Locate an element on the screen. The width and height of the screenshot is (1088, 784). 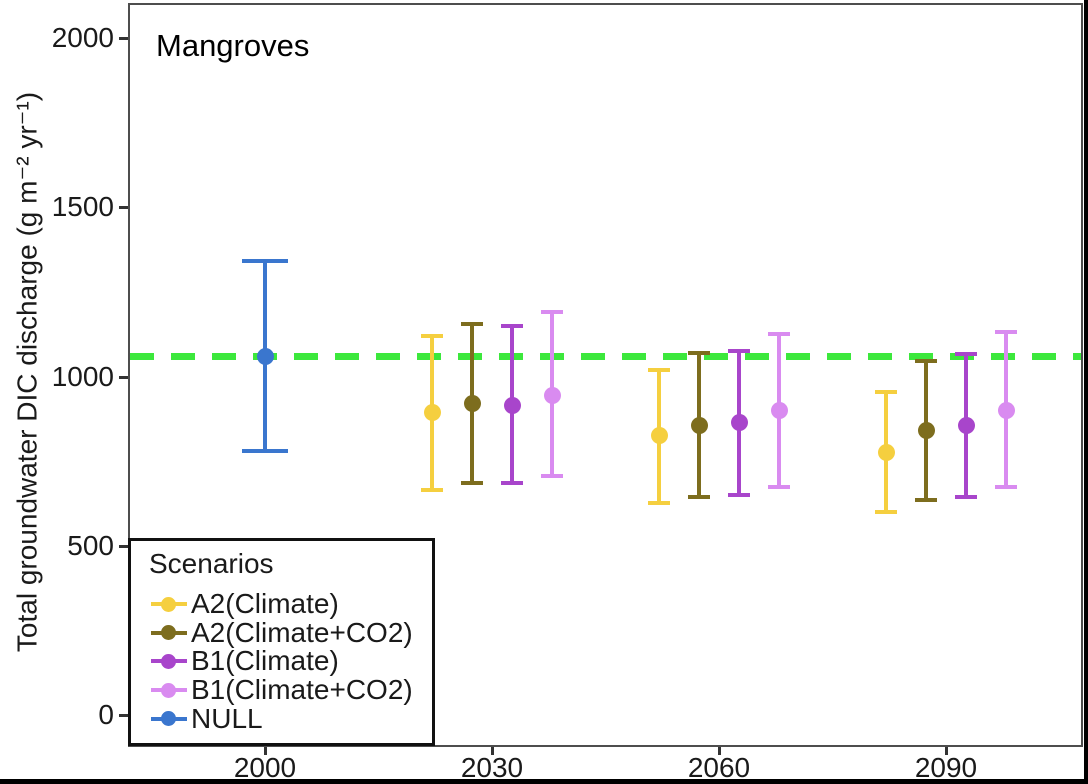
x-tick-label: 2000 is located at coordinates (265, 767).